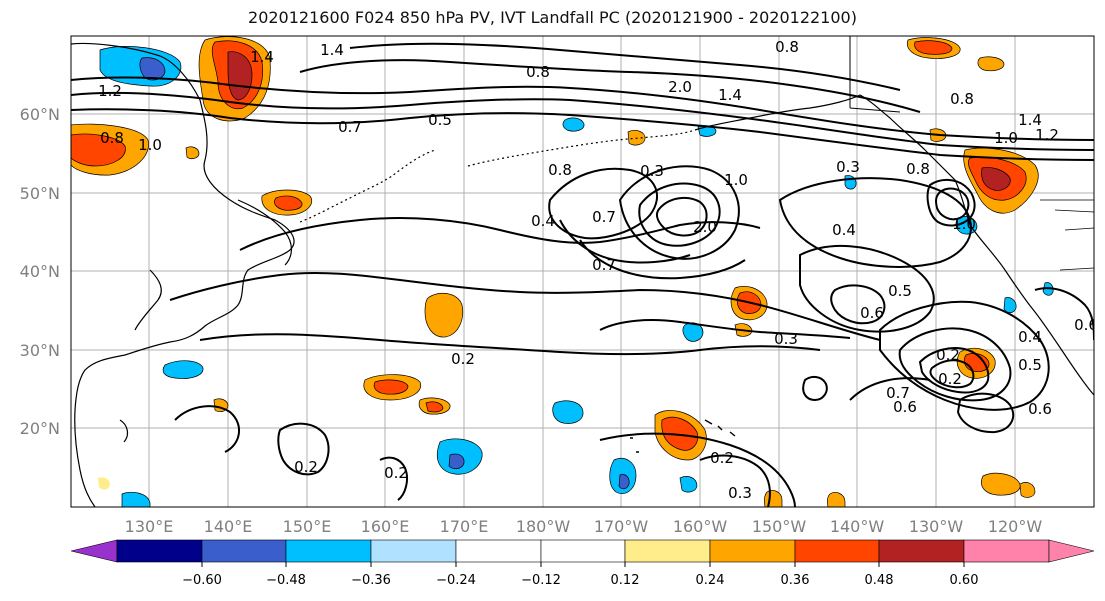  I want to click on latitude-labels: 60°N 50°N 40°N 30°N 20°N, so click(40, 271).